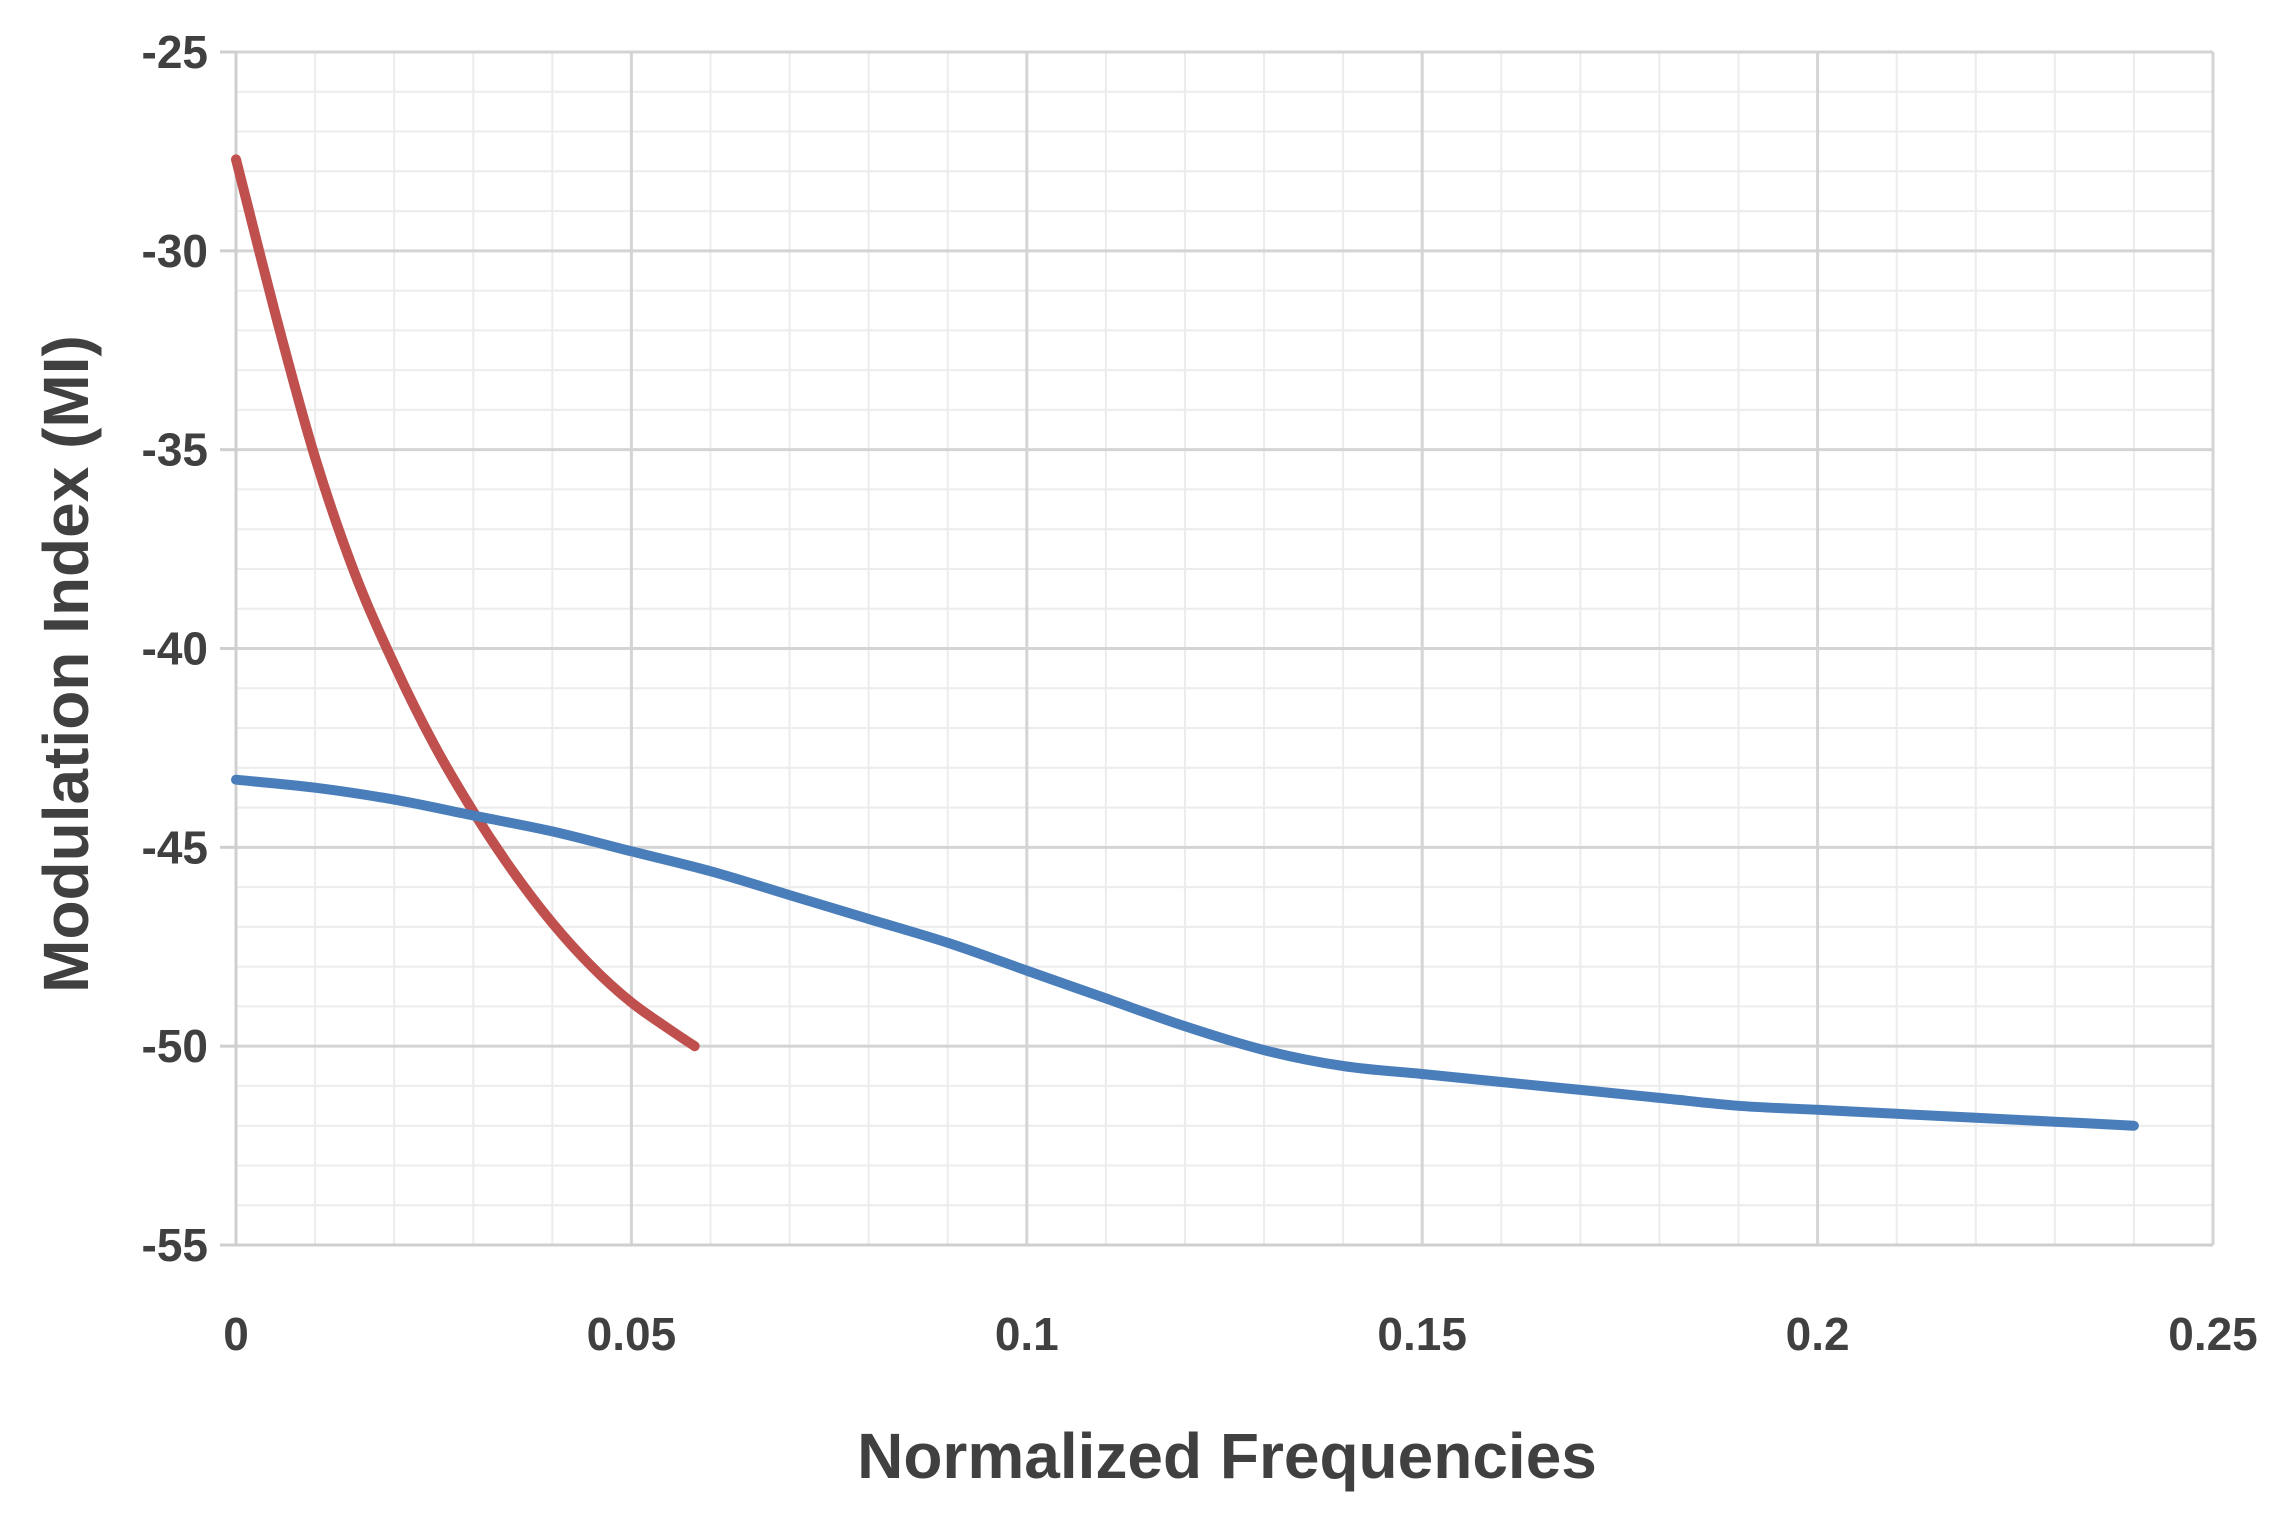 This screenshot has width=2275, height=1520. What do you see at coordinates (175, 1046) in the screenshot?
I see `y-tick-label: -50` at bounding box center [175, 1046].